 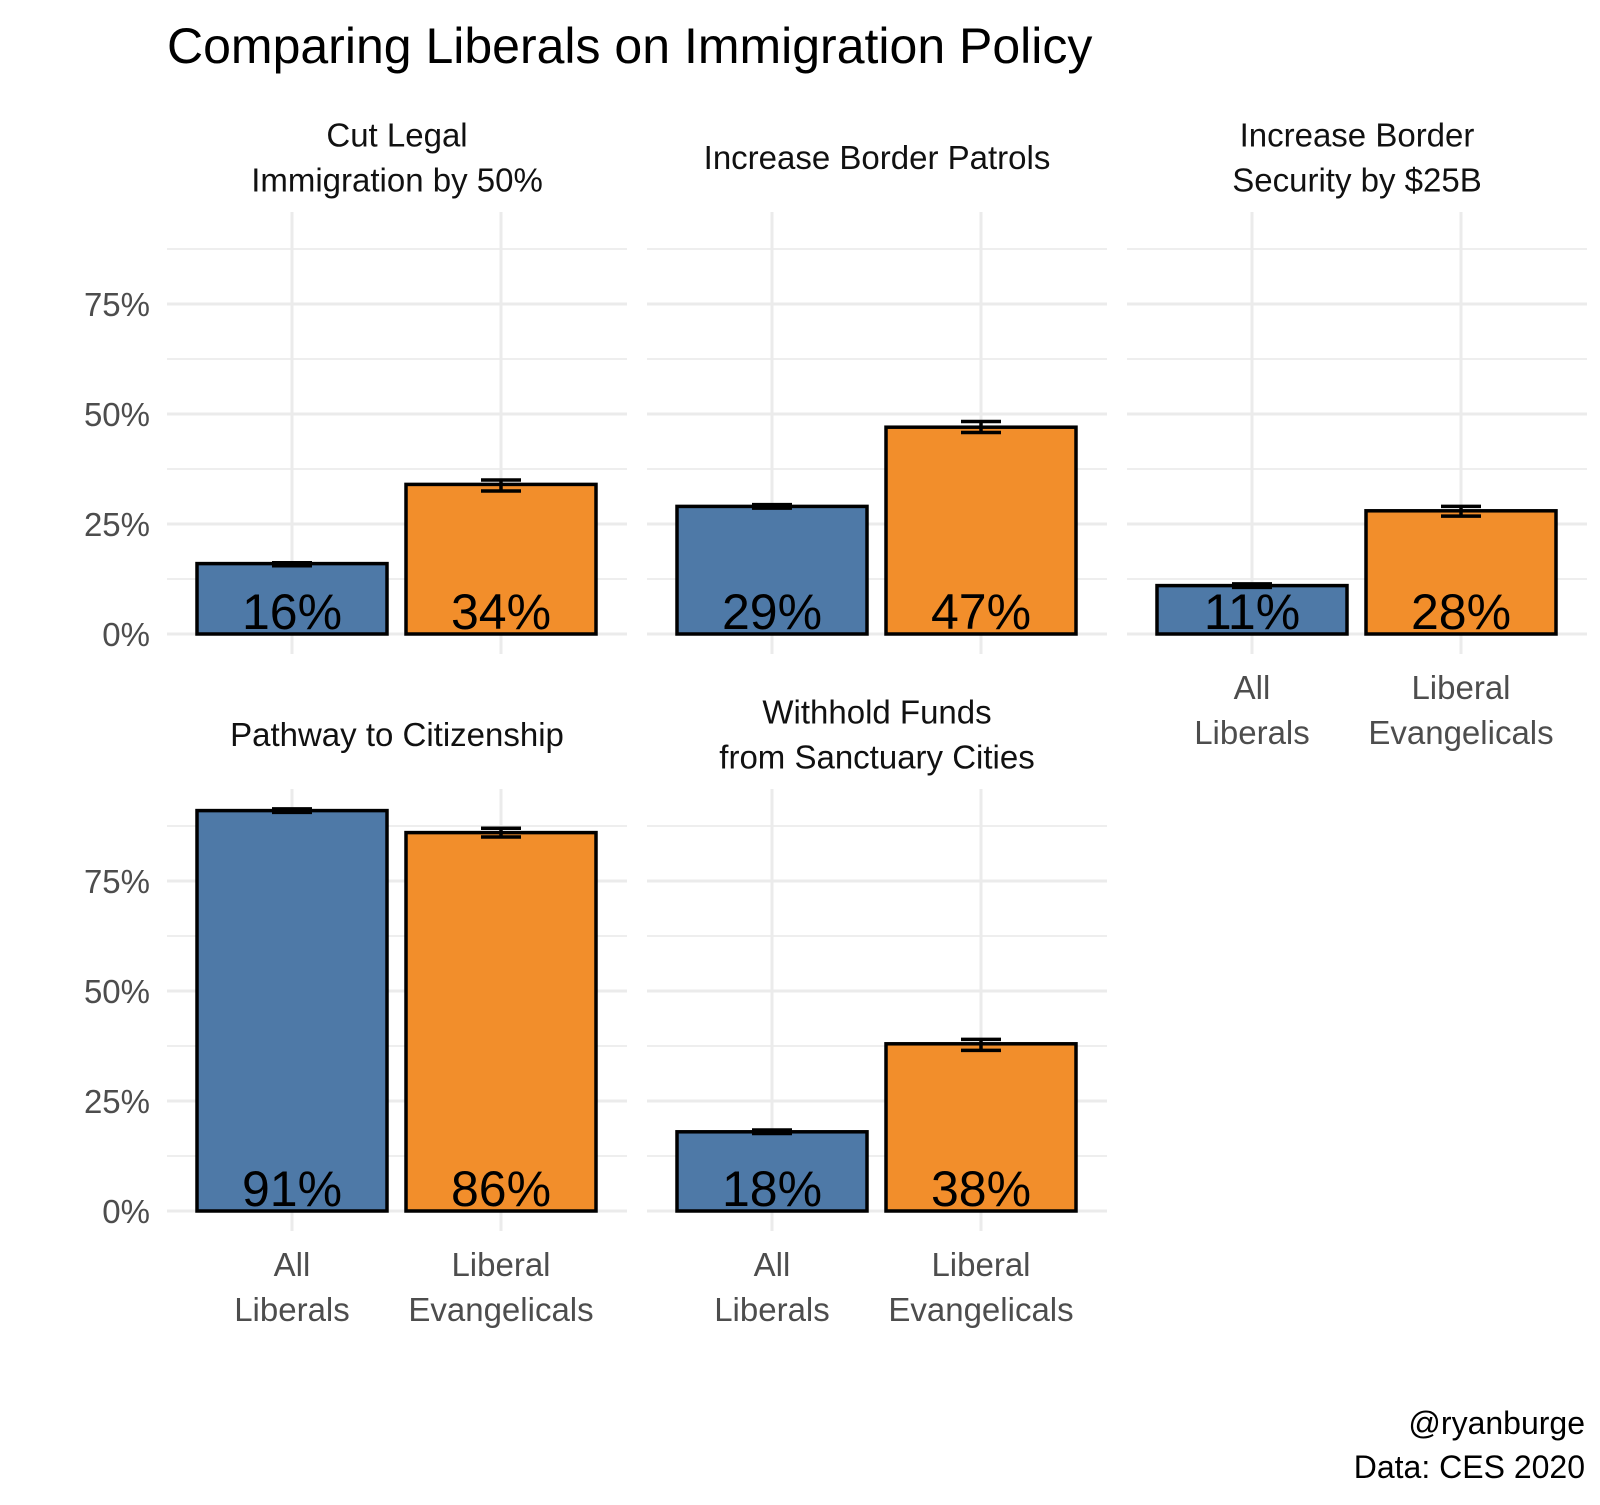 What do you see at coordinates (981, 612) in the screenshot?
I see `bar-value-label: 47%` at bounding box center [981, 612].